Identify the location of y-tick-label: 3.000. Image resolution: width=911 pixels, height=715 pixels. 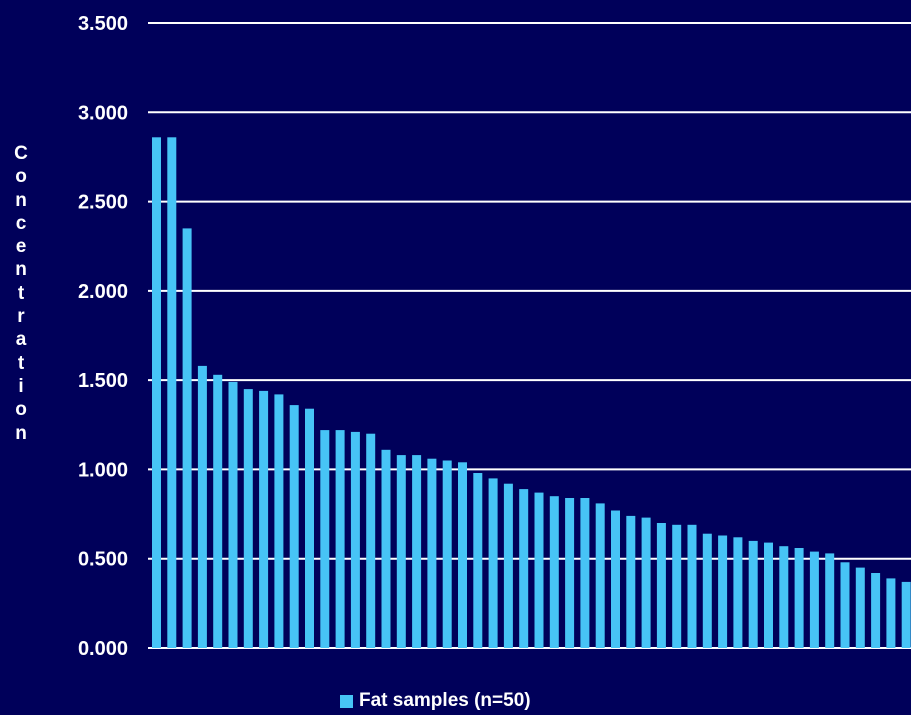
(103, 113).